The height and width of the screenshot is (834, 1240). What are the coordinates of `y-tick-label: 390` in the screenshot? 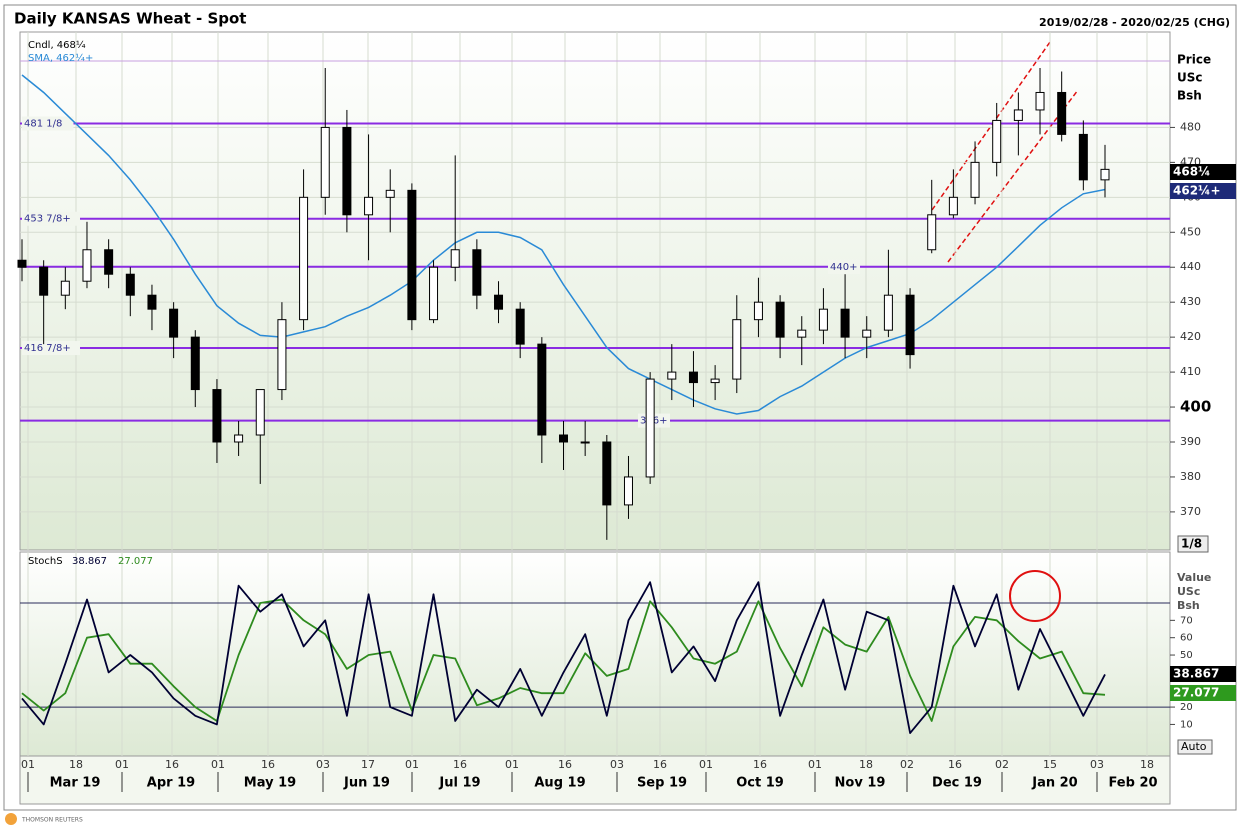 It's located at (1190, 441).